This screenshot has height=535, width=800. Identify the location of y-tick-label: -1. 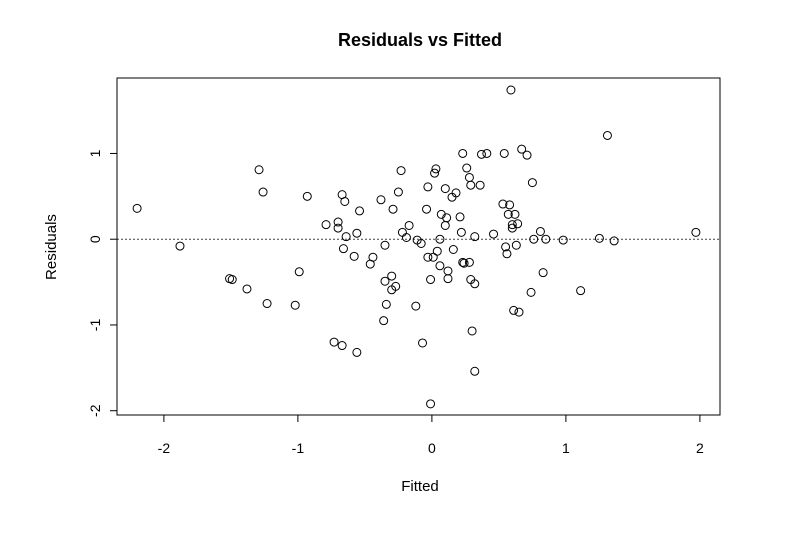
(95, 325).